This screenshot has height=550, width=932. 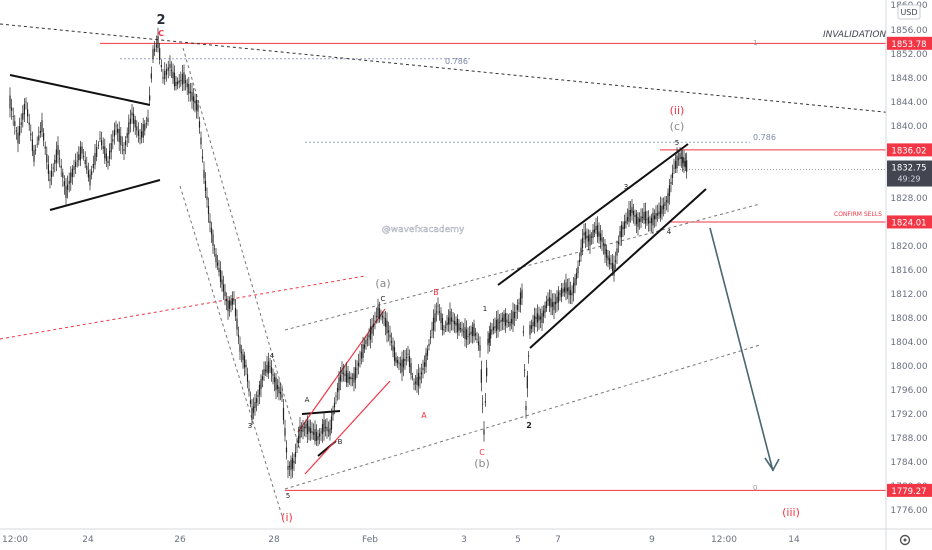 I want to click on projection-arrow, so click(x=741, y=349).